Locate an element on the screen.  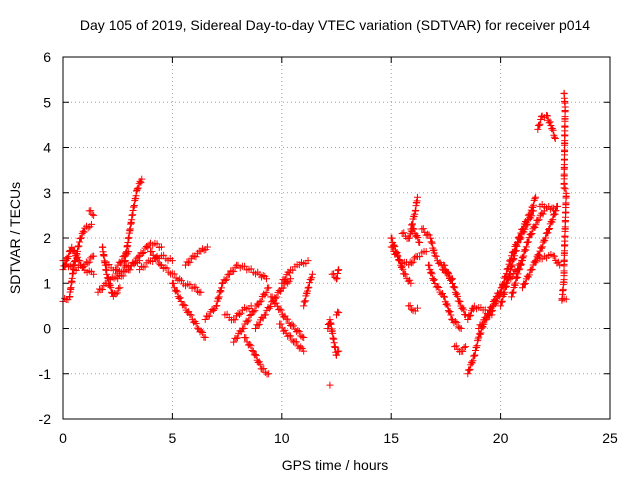
y-tick-label: 4 is located at coordinates (47, 148).